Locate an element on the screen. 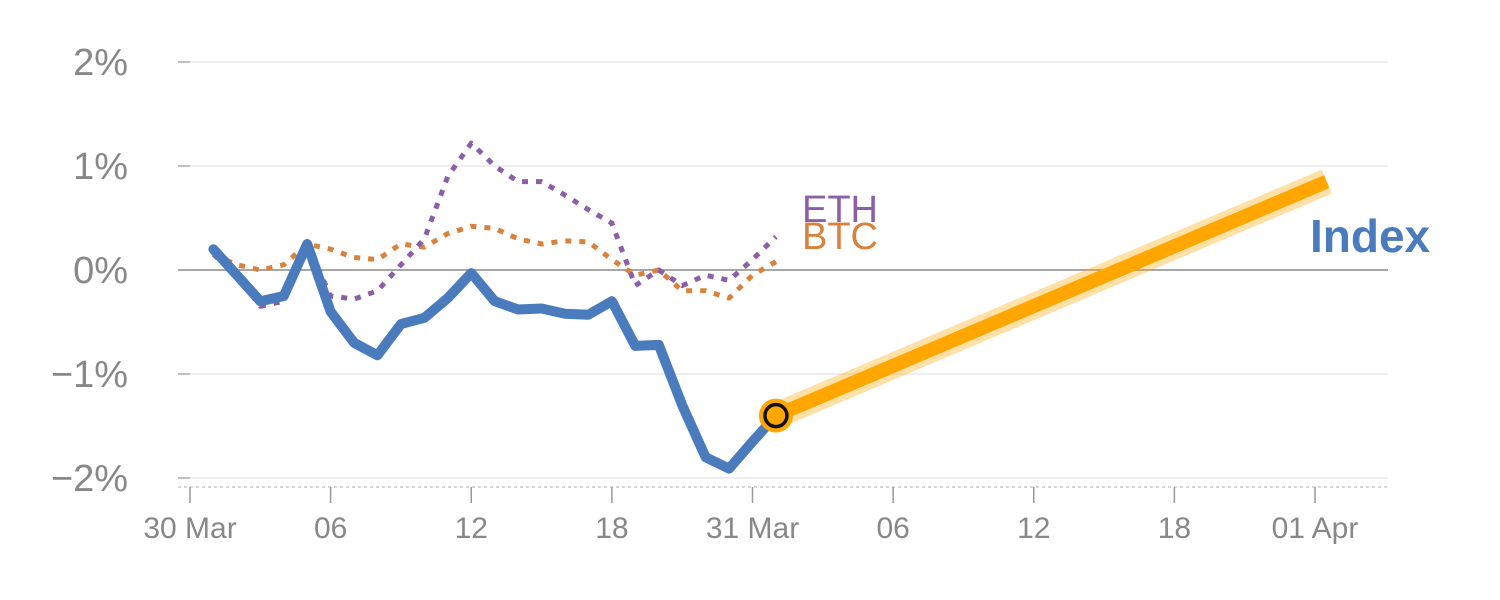  x-tick-label: 01 Apr is located at coordinates (1315, 528).